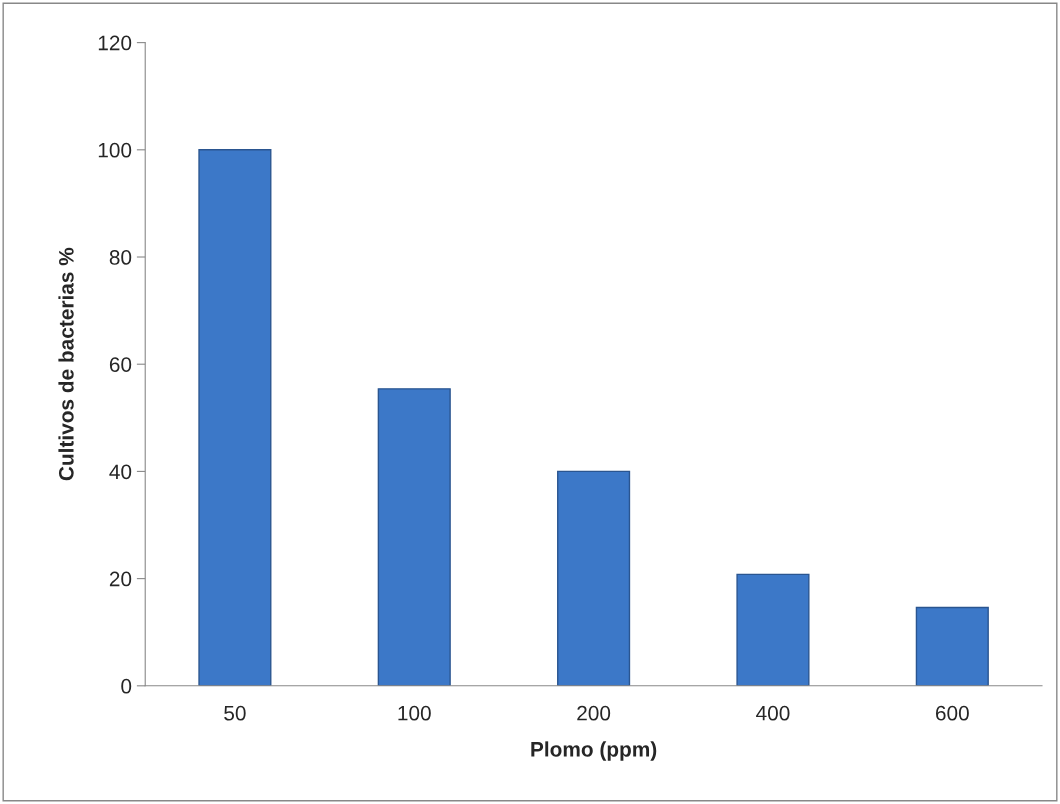 The image size is (1060, 804). What do you see at coordinates (120, 472) in the screenshot?
I see `y-tick-label: 40` at bounding box center [120, 472].